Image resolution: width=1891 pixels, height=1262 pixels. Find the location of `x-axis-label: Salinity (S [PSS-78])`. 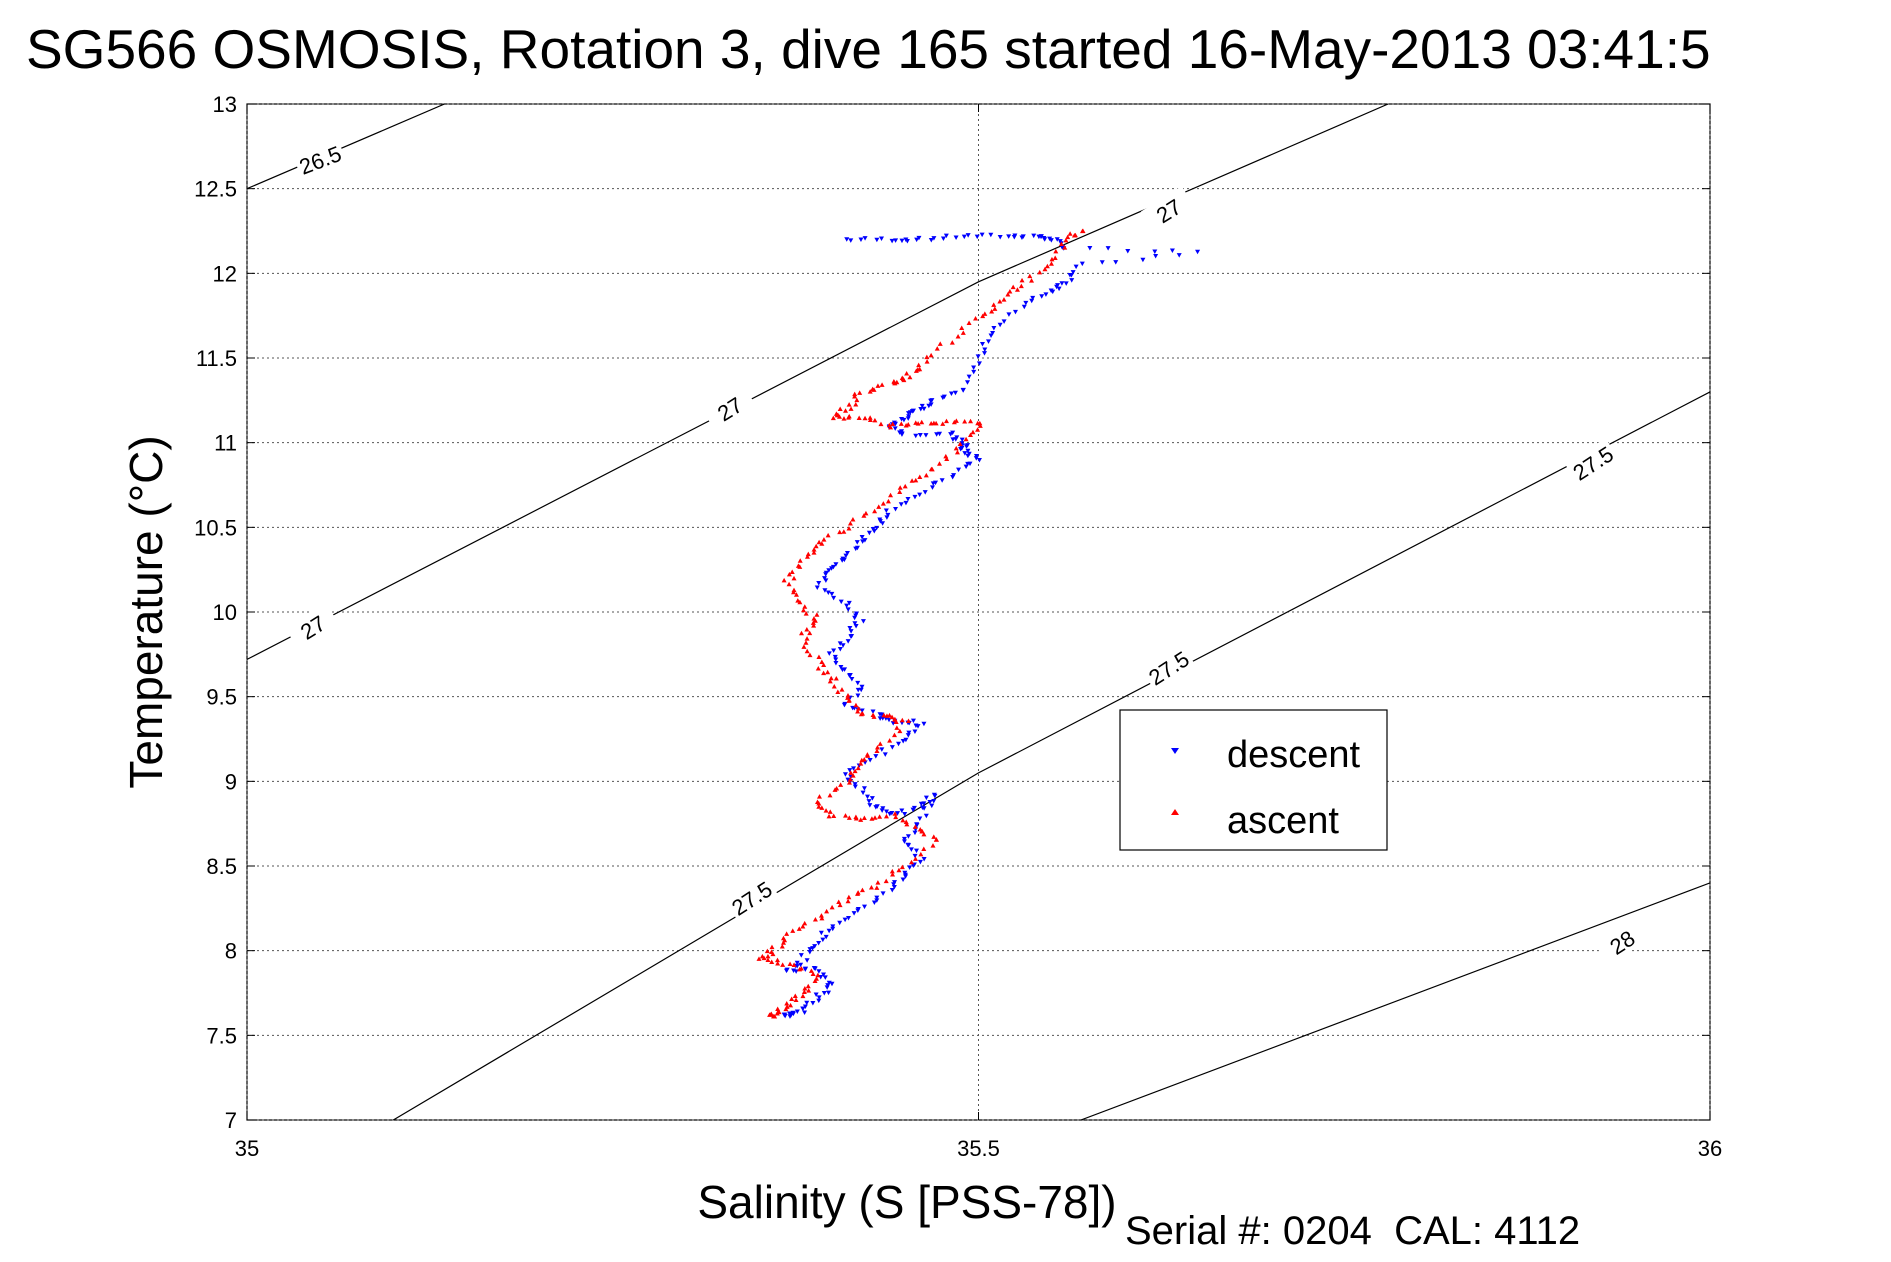

x-axis-label: Salinity (S [PSS-78]) is located at coordinates (906, 1202).